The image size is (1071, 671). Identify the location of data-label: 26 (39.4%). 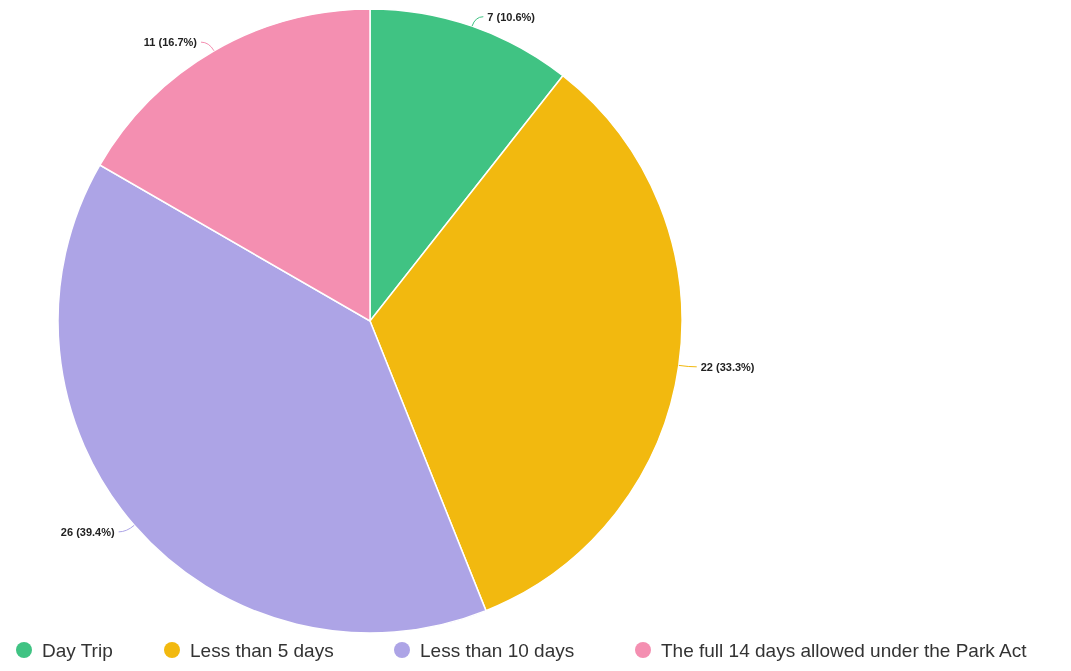
(87, 531).